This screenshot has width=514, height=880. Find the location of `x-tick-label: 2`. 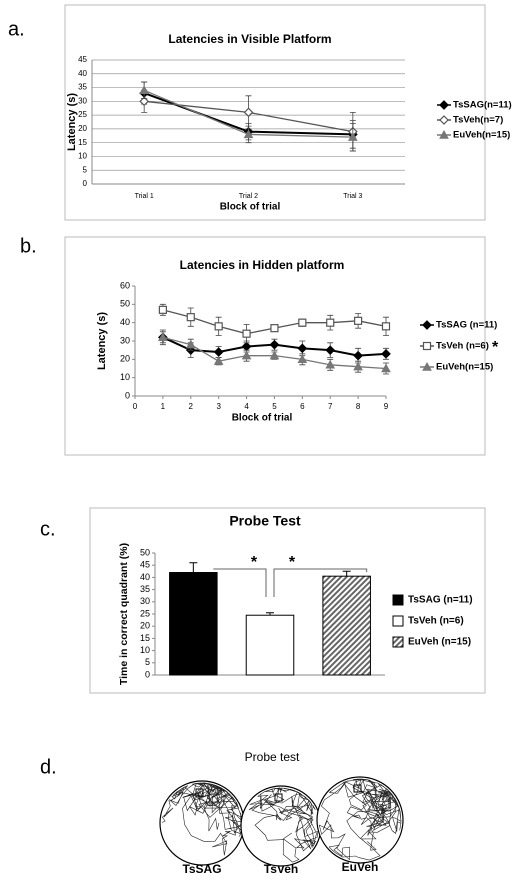

x-tick-label: 2 is located at coordinates (191, 406).